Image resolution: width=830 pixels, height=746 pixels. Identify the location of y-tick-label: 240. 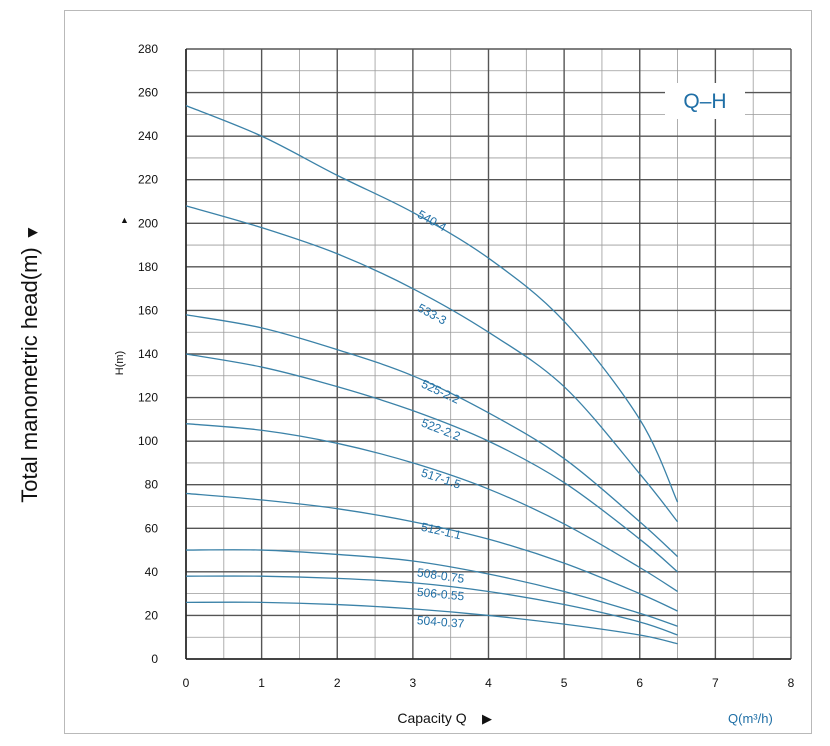
(148, 136).